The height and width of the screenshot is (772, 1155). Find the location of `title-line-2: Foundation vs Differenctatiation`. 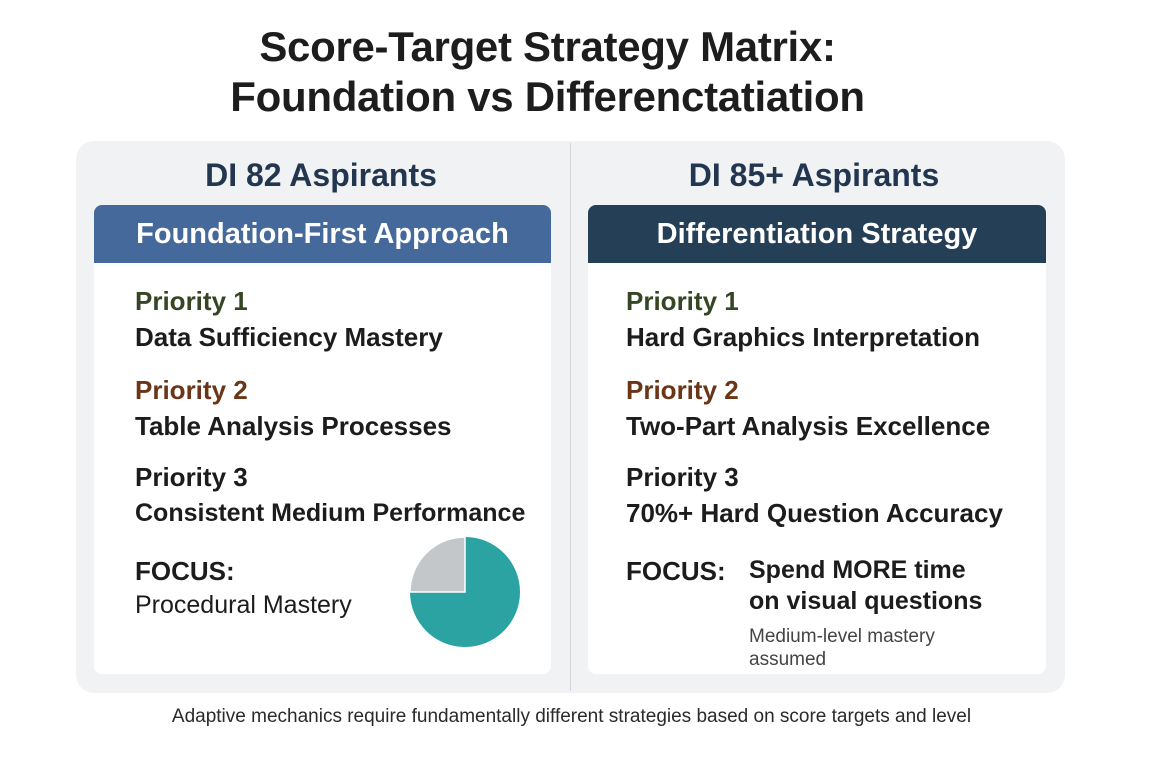

title-line-2: Foundation vs Differenctatiation is located at coordinates (547, 96).